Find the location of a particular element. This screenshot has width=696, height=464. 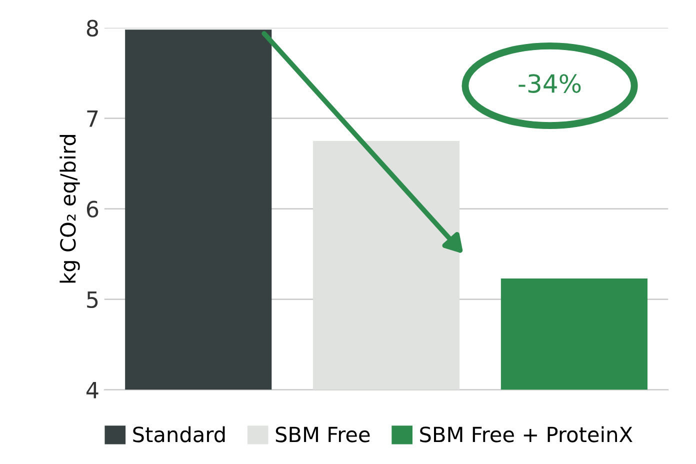

y-tick-label: 5 is located at coordinates (92, 300).